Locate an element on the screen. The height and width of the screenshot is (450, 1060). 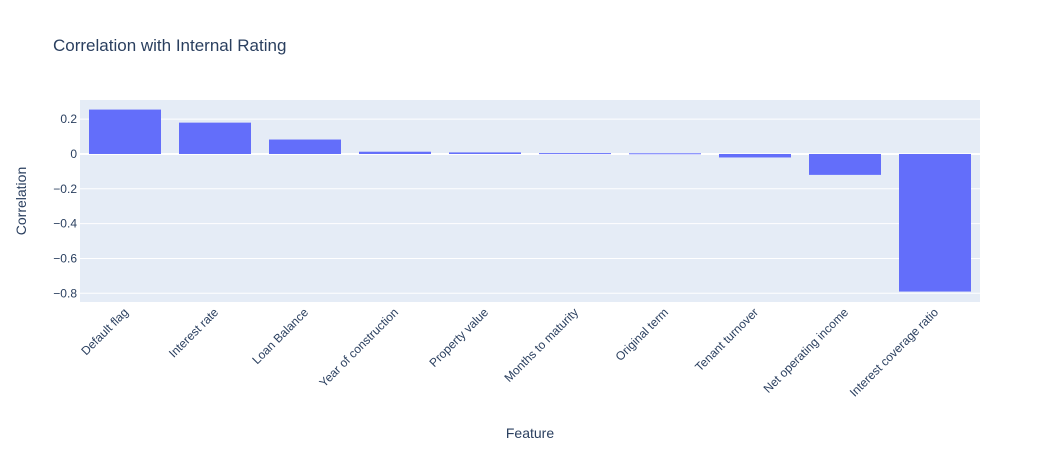
x-axis-title: Feature is located at coordinates (530, 433).